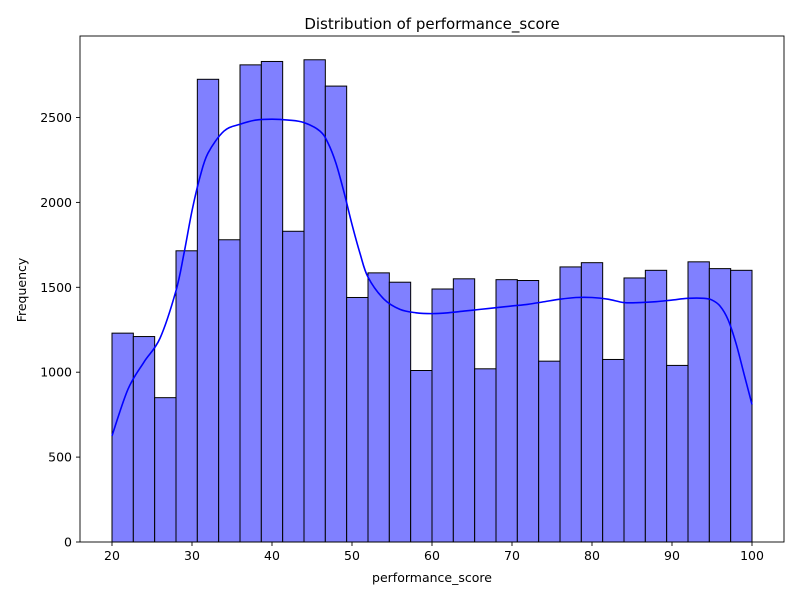 This screenshot has height=600, width=800. Describe the element at coordinates (68, 542) in the screenshot. I see `y-tick-label: 0` at that location.